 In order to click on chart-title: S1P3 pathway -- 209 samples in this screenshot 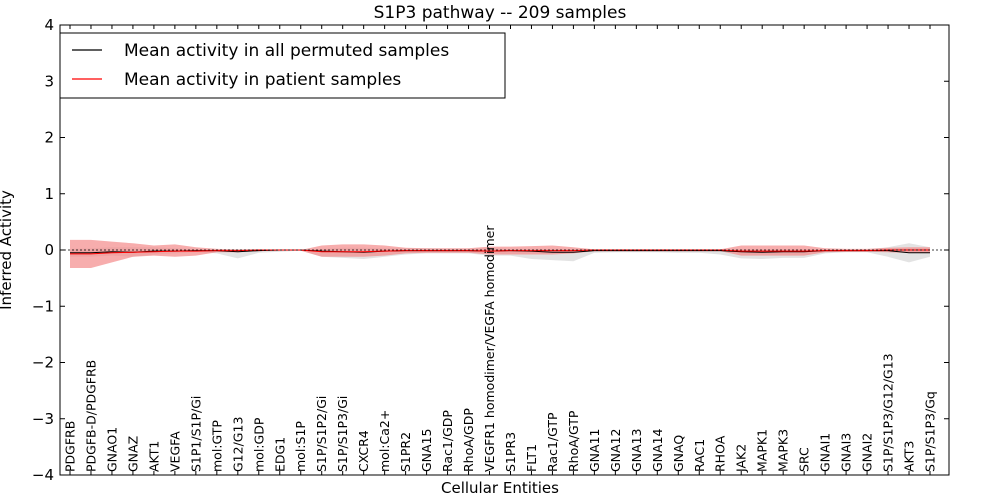, I will do `click(500, 13)`.